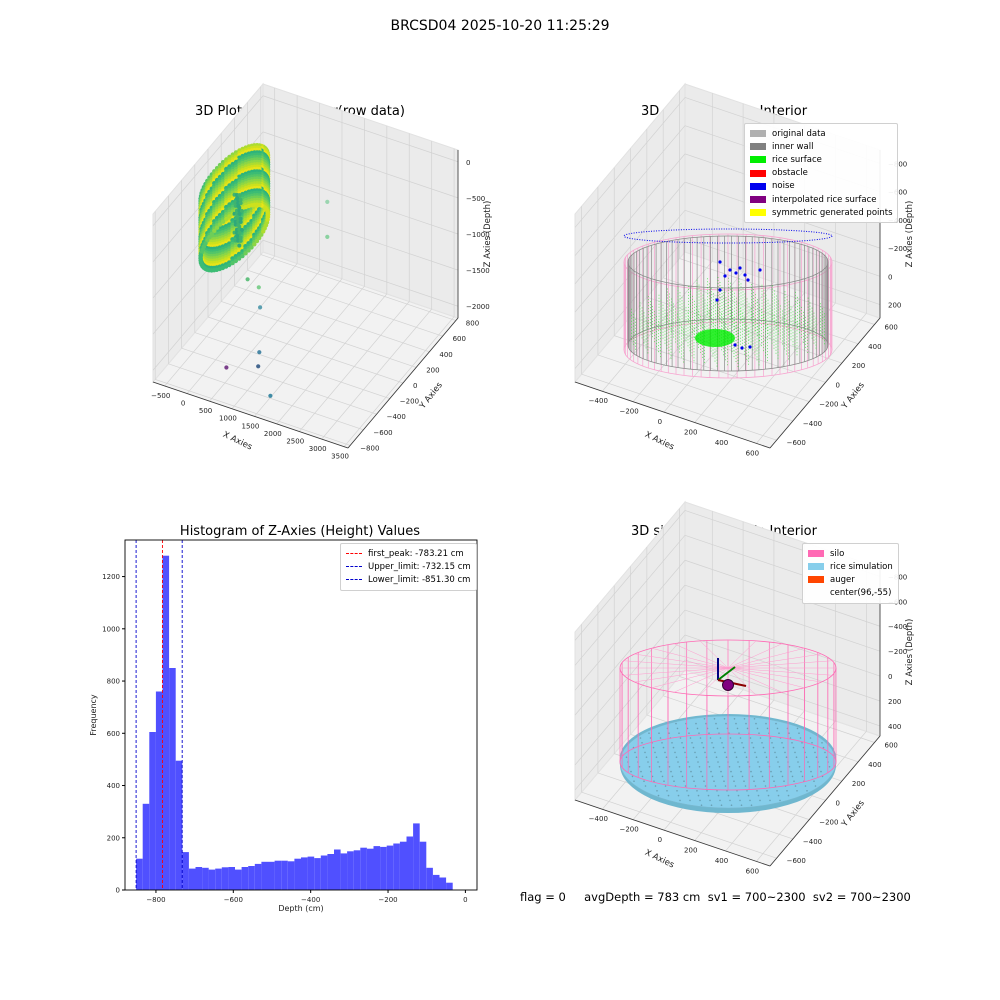 This screenshot has height=1000, width=1000. I want to click on z-tick-label: −1500, so click(478, 271).